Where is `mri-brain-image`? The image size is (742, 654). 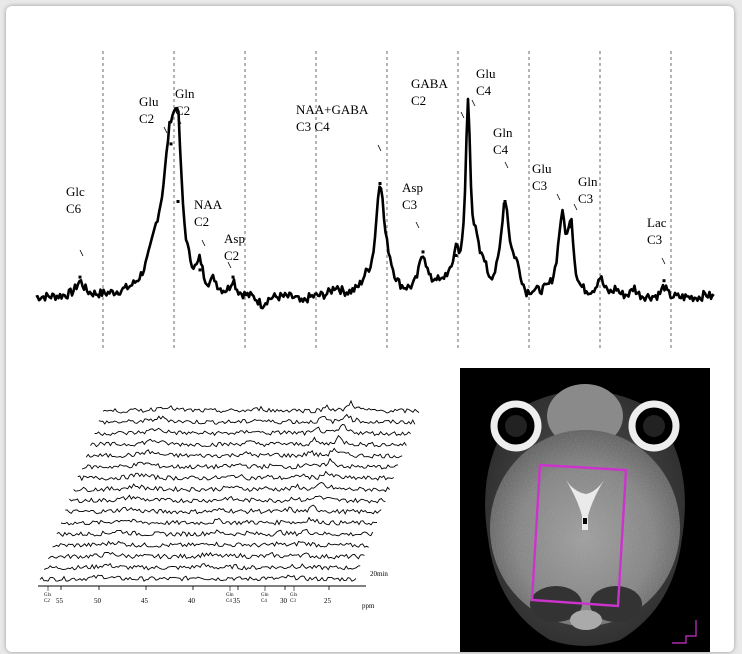 mri-brain-image is located at coordinates (585, 510).